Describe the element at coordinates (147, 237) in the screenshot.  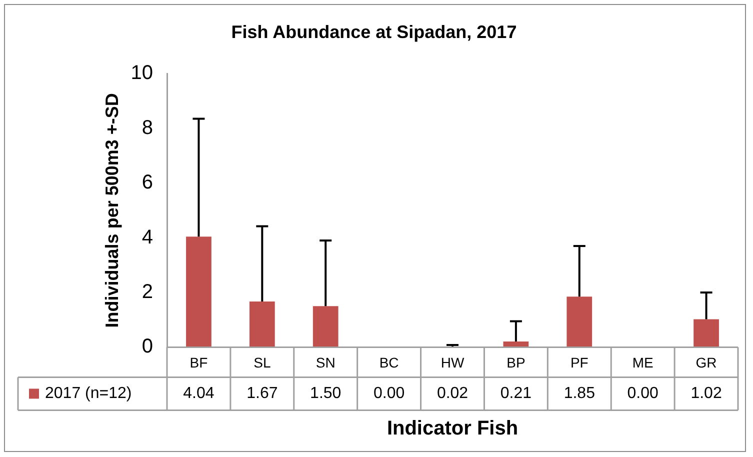
I see `y-tick-label: 4` at that location.